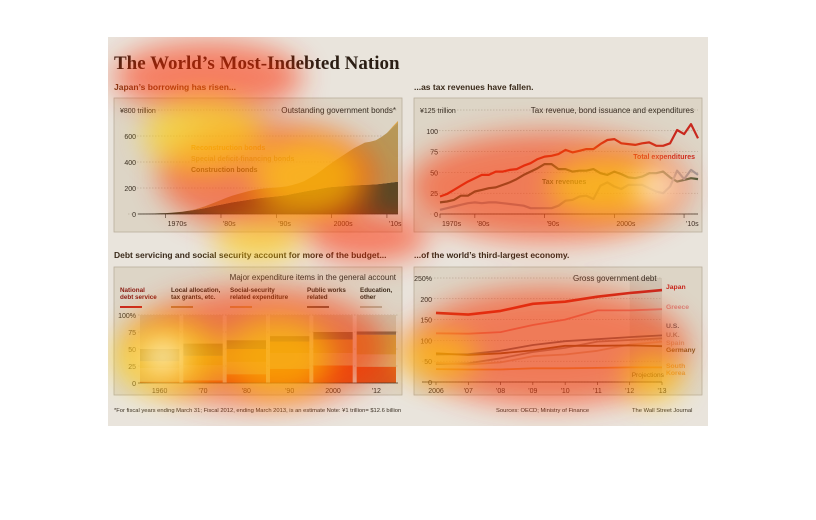 Image resolution: width=816 pixels, height=520 pixels. I want to click on series-label: U.S., so click(672, 326).